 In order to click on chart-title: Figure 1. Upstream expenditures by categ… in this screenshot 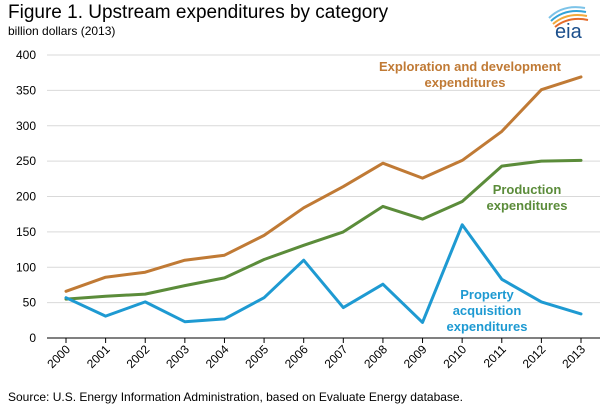, I will do `click(198, 12)`.